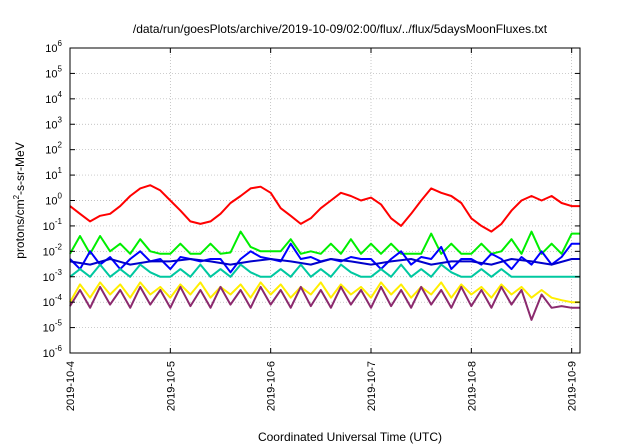 This screenshot has height=448, width=640. I want to click on y-tick-label: 10⁻³, so click(53, 276).